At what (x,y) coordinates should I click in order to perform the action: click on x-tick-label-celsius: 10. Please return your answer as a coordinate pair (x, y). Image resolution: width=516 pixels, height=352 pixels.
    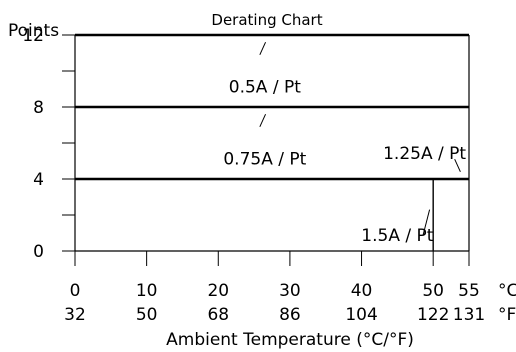
    Looking at the image, I should click on (147, 291).